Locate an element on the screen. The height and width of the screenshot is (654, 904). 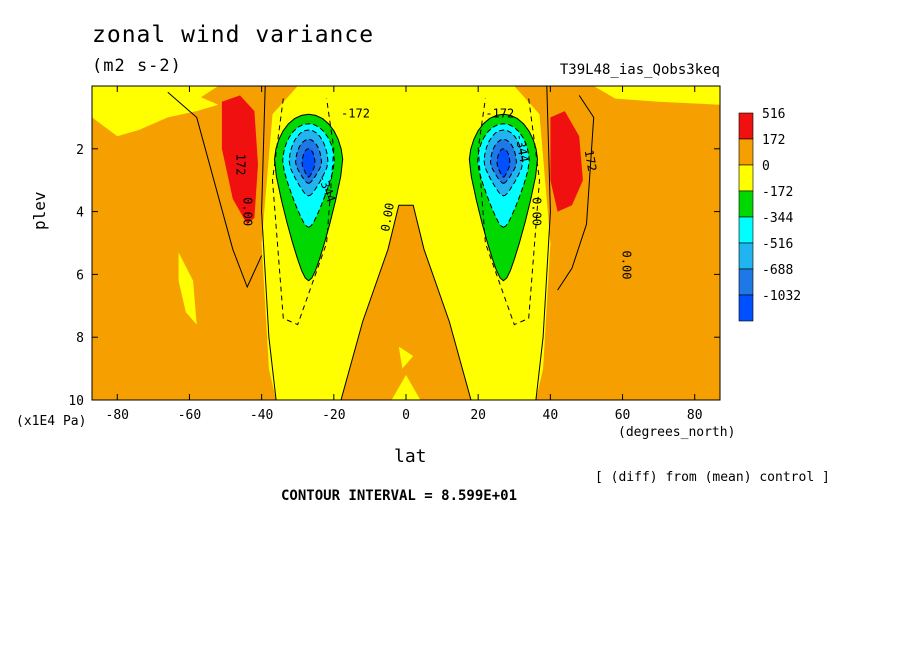
dash-line-sh is located at coordinates (303, 212).